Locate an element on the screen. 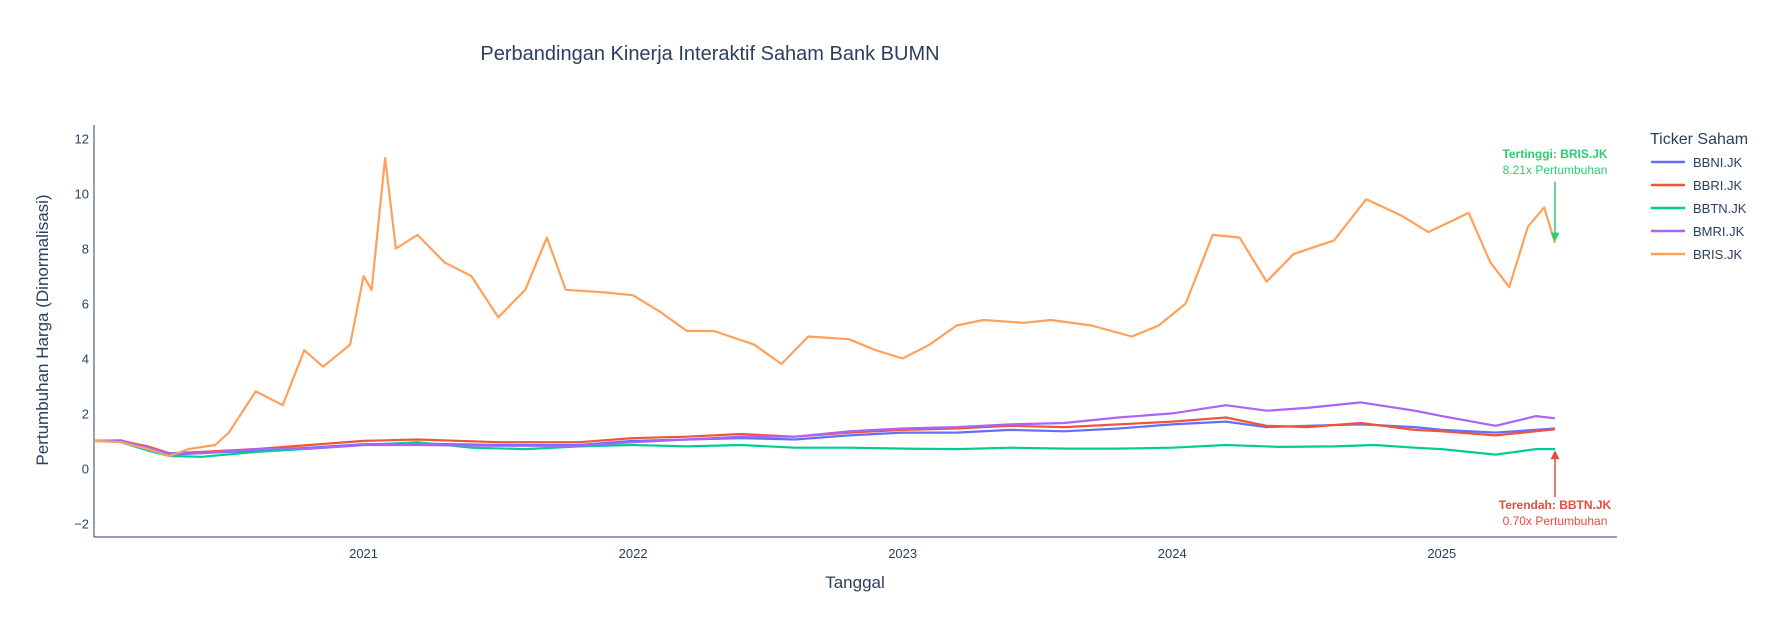 The image size is (1765, 618). legend-item: BMRI.JK is located at coordinates (1698, 231).